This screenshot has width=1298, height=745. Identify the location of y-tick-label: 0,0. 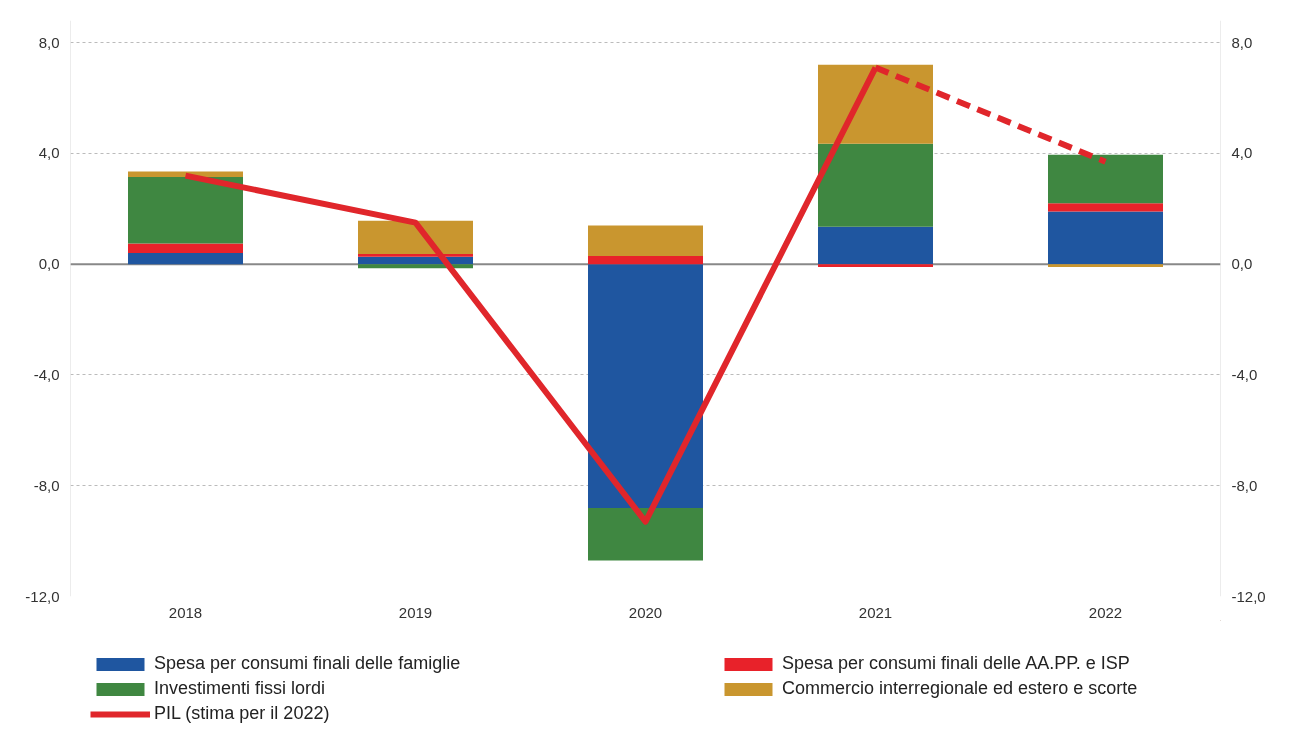
(49, 264).